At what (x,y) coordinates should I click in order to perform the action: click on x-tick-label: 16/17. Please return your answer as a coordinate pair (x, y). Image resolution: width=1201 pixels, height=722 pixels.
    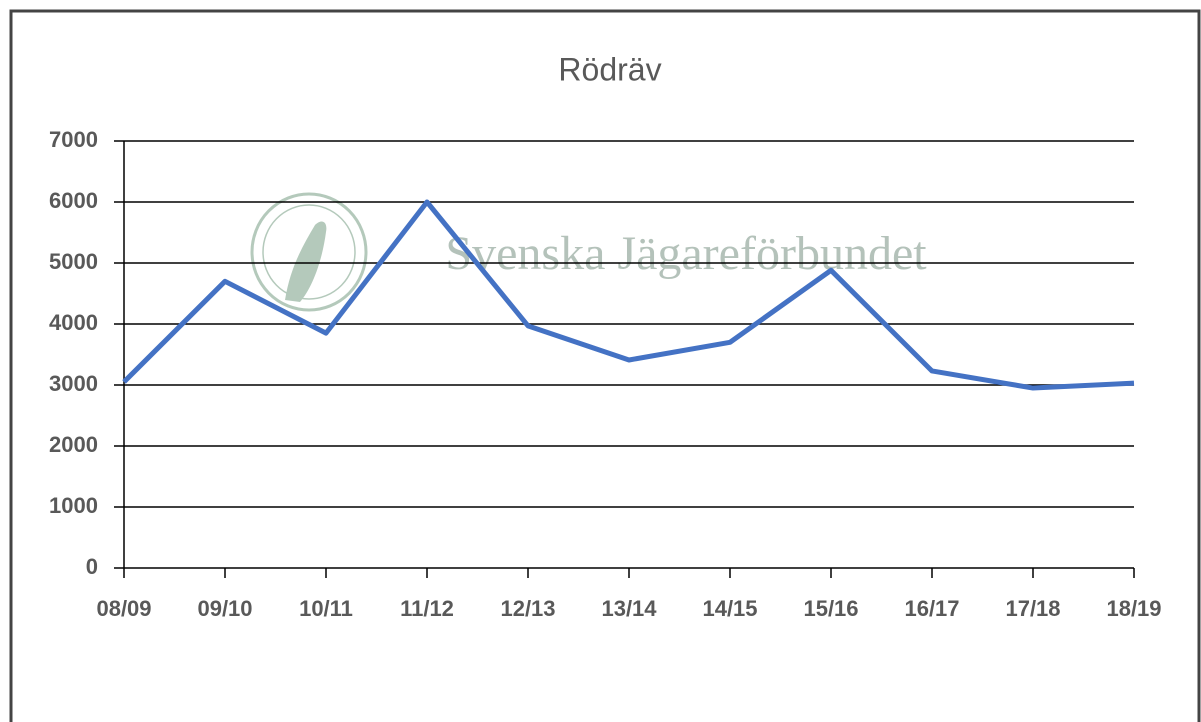
    Looking at the image, I should click on (931, 608).